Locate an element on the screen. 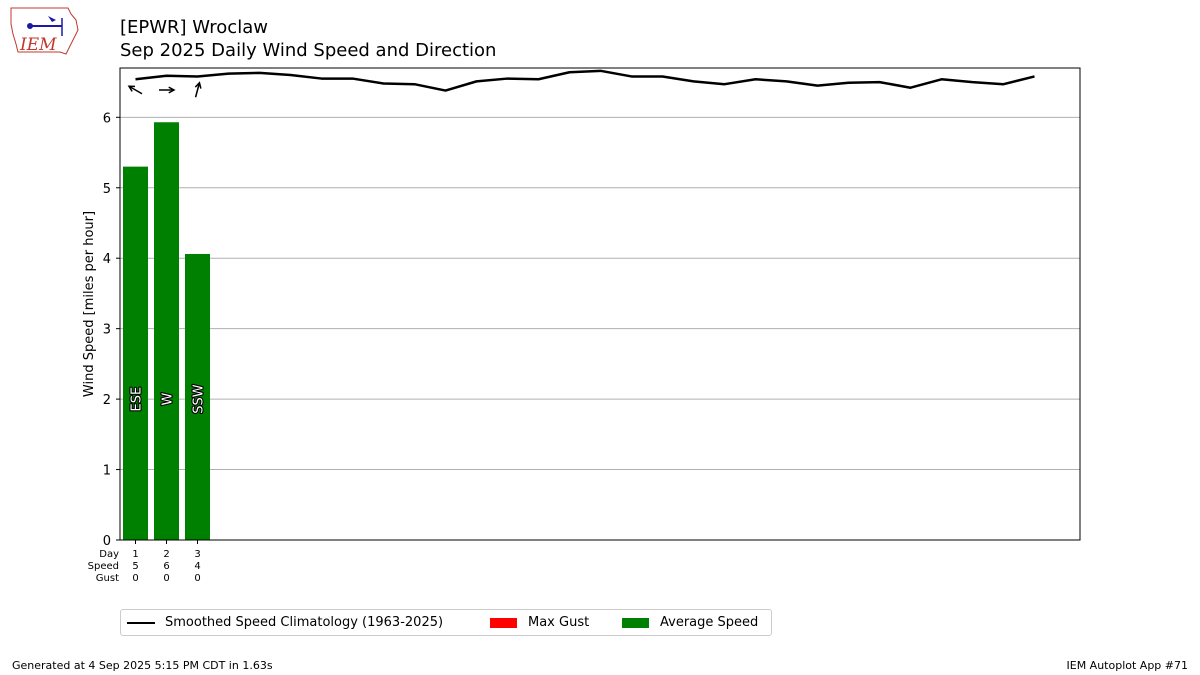 The height and width of the screenshot is (675, 1200). y-axis-label: Wind Speed [miles per hour] is located at coordinates (89, 304).